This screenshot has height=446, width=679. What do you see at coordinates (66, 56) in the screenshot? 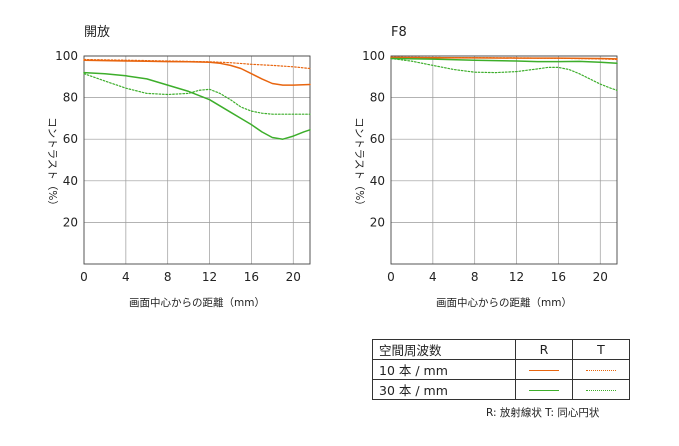
I see `chart1-ytick-100: 100` at bounding box center [66, 56].